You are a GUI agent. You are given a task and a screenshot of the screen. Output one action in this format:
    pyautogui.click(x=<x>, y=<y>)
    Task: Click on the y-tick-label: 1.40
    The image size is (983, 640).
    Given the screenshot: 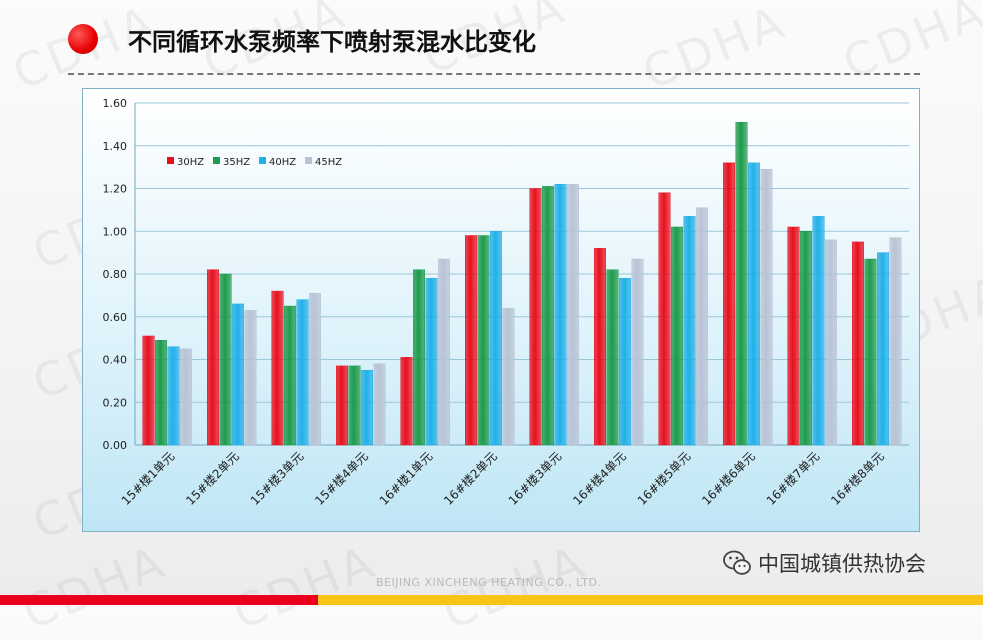 What is the action you would take?
    pyautogui.click(x=115, y=146)
    